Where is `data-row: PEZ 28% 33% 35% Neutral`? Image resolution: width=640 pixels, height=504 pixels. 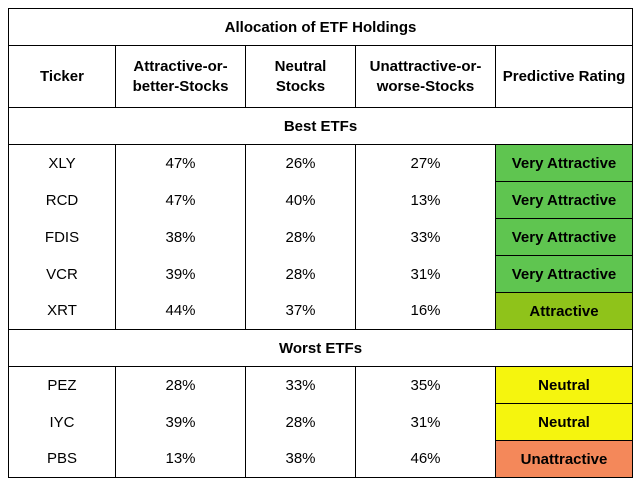
data-row: PEZ 28% 33% 35% Neutral is located at coordinates (321, 385).